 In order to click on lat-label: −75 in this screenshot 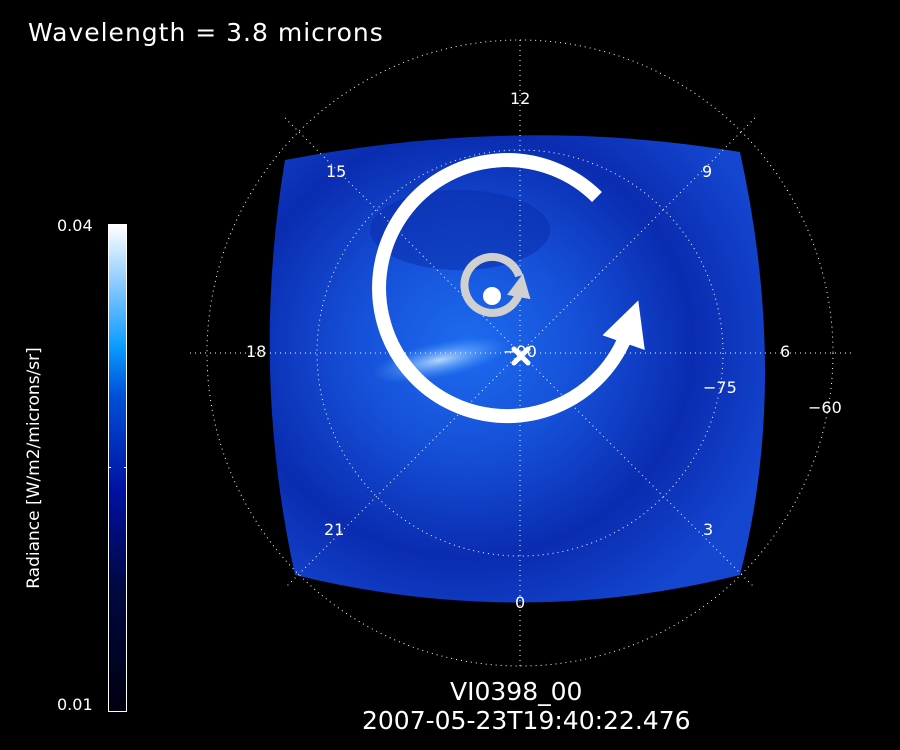, I will do `click(720, 387)`.